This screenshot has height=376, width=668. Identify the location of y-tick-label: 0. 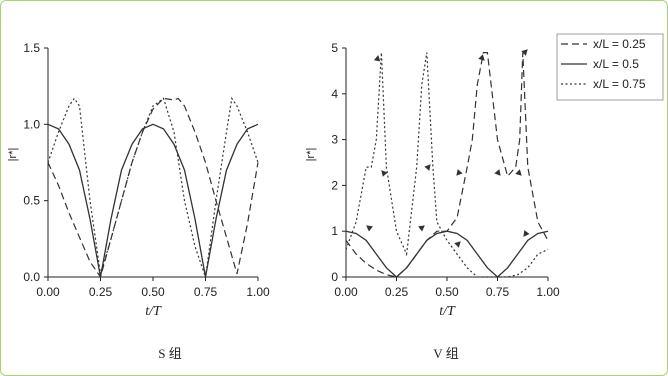
(334, 277).